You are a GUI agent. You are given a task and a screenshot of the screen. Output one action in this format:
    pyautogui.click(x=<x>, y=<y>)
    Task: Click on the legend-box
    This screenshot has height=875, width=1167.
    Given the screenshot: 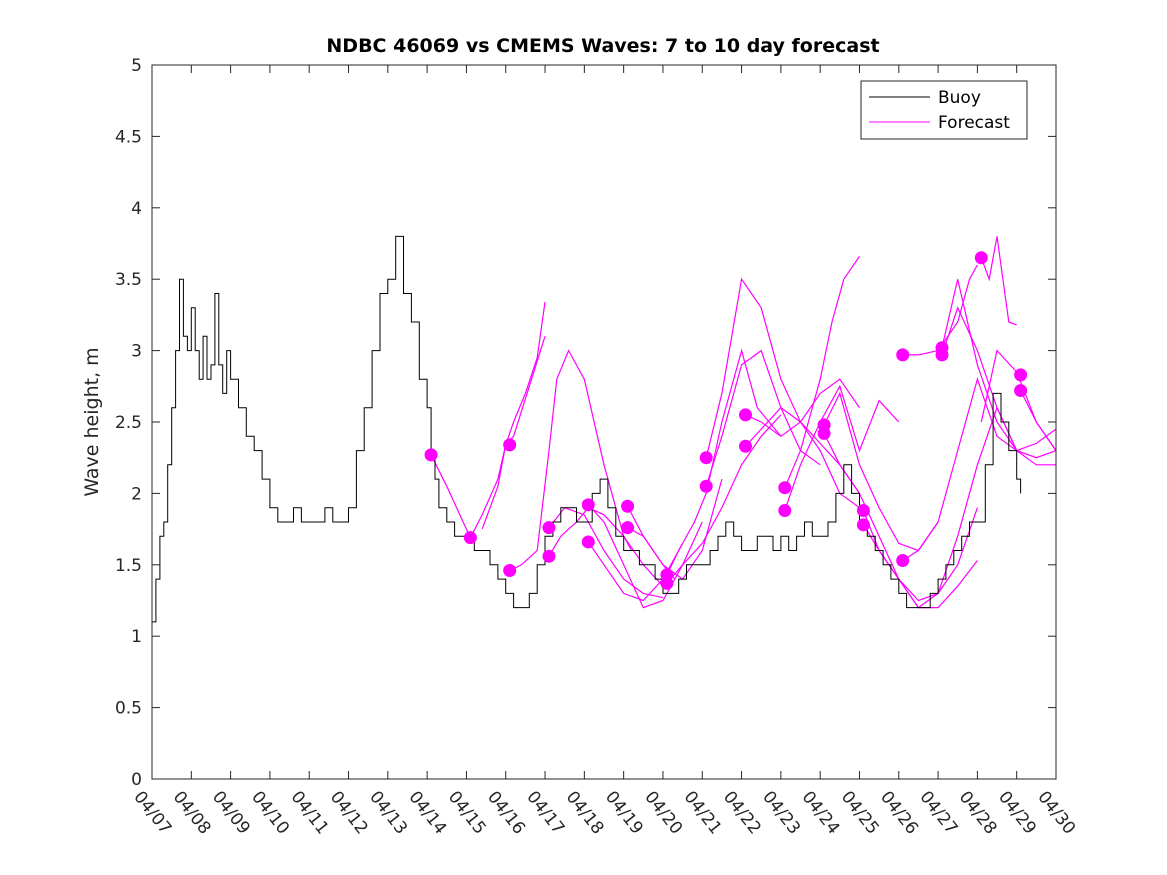 What is the action you would take?
    pyautogui.click(x=944, y=110)
    